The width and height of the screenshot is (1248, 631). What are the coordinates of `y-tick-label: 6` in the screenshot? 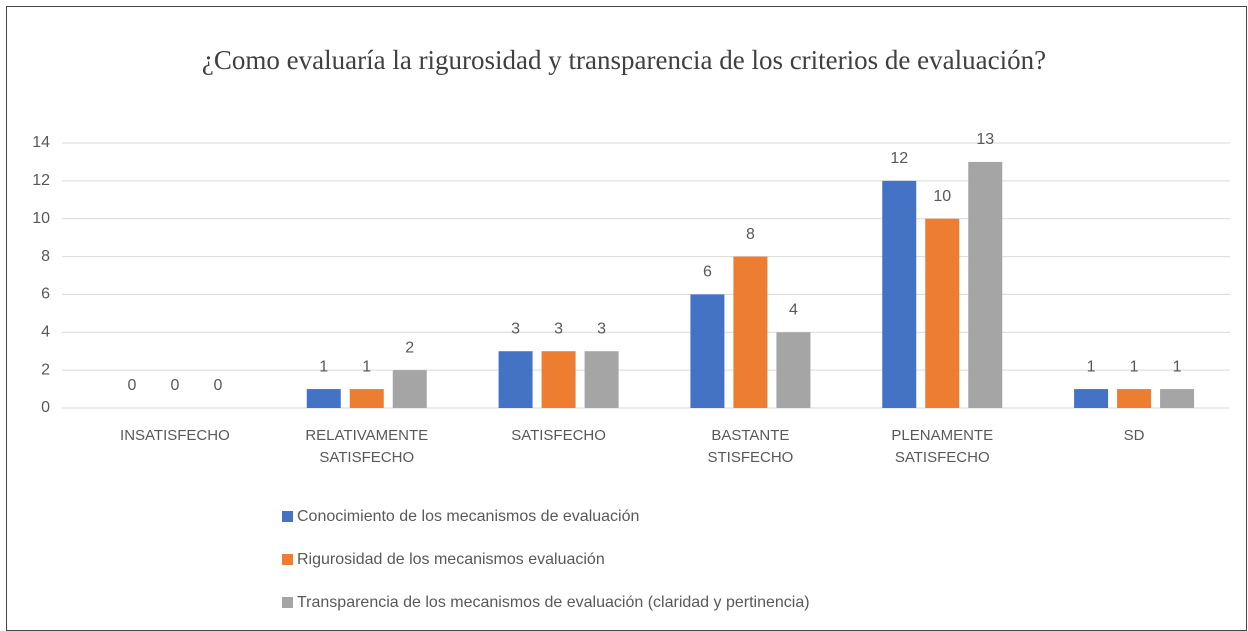 It's located at (45, 294).